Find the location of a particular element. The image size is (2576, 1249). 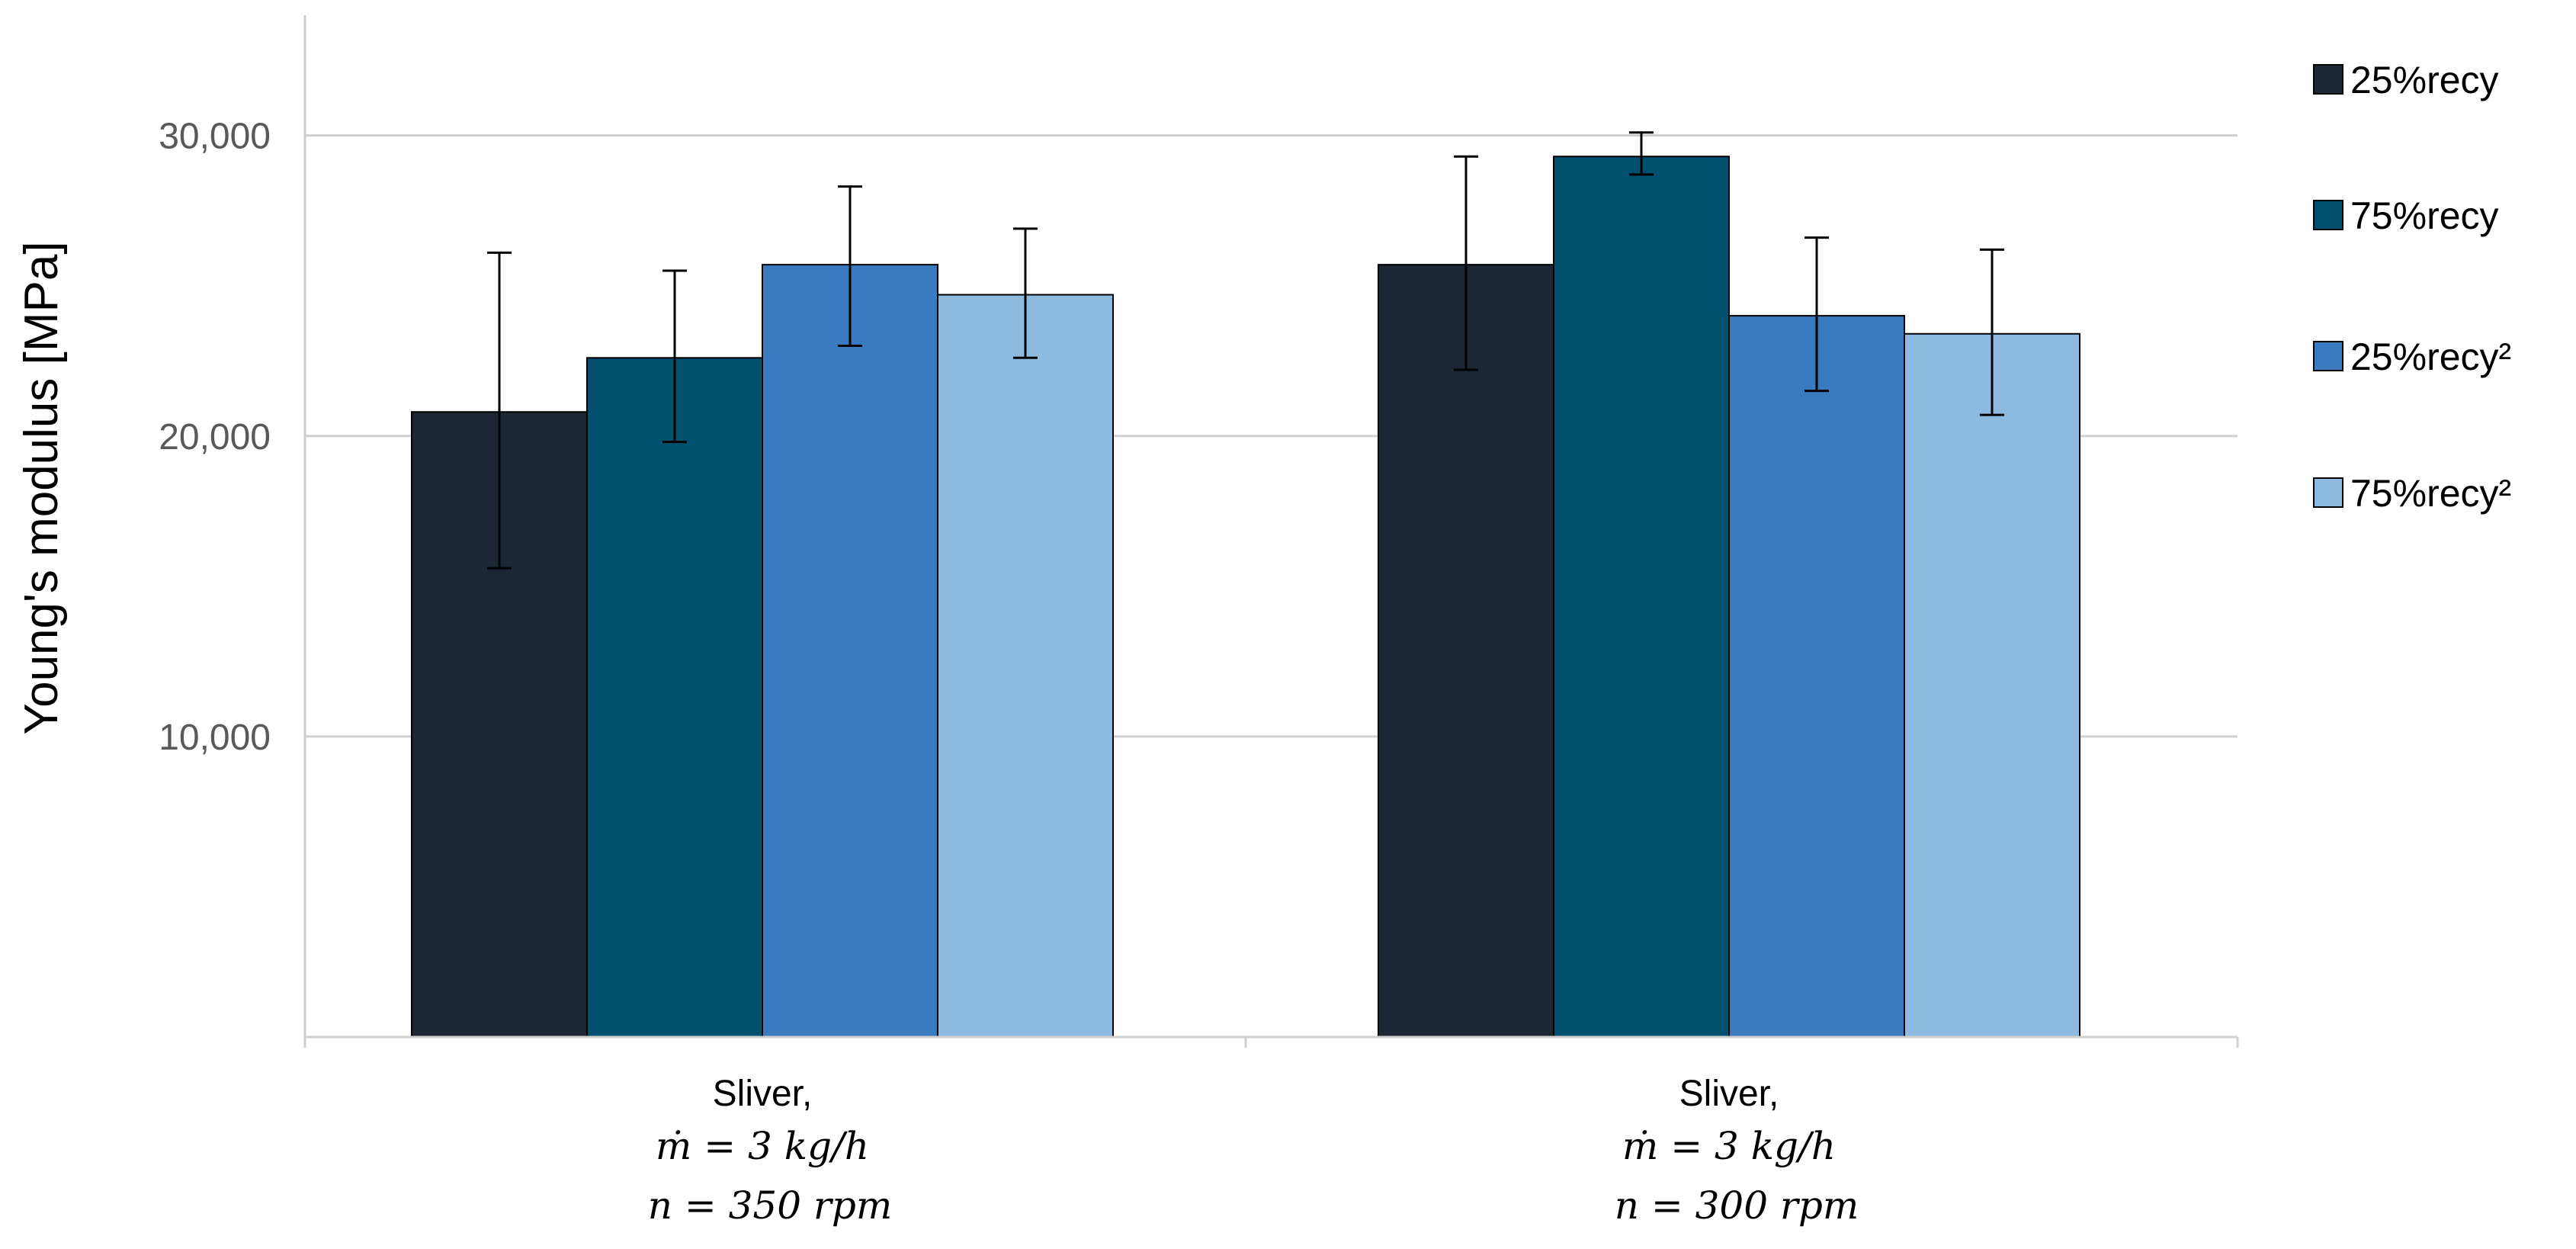

y-tick-label: 10,000 is located at coordinates (215, 738).